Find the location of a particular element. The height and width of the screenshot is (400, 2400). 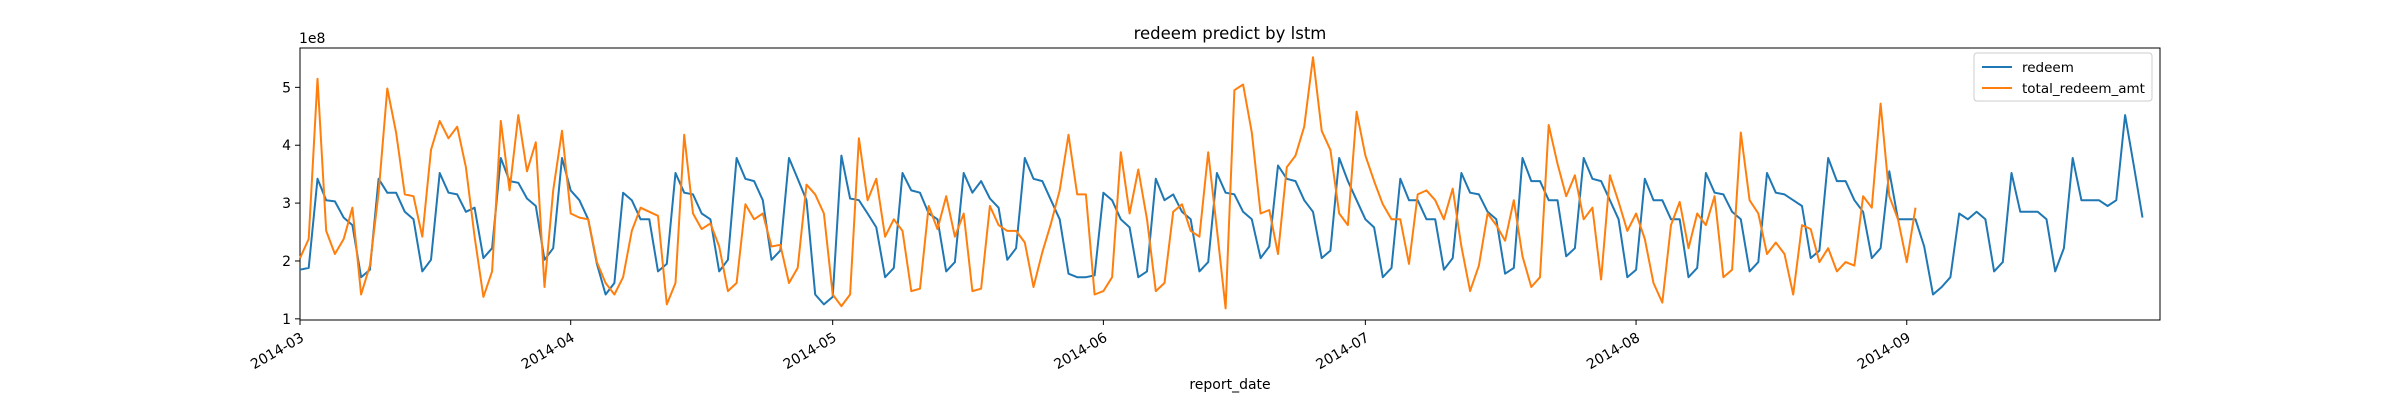

y-tick-label: 3 is located at coordinates (286, 204).